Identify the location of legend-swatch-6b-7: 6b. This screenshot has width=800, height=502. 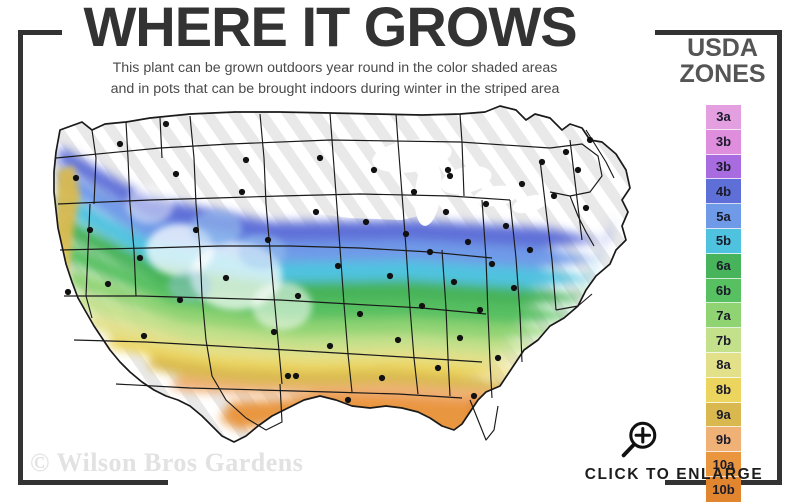
(723, 291).